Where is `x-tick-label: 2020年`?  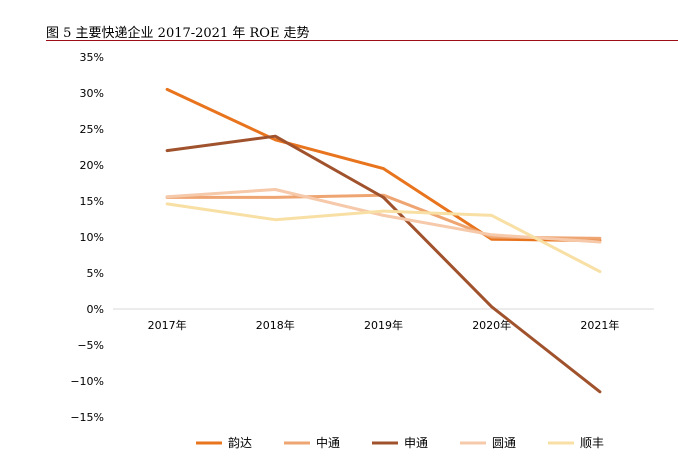
x-tick-label: 2020年 is located at coordinates (491, 325).